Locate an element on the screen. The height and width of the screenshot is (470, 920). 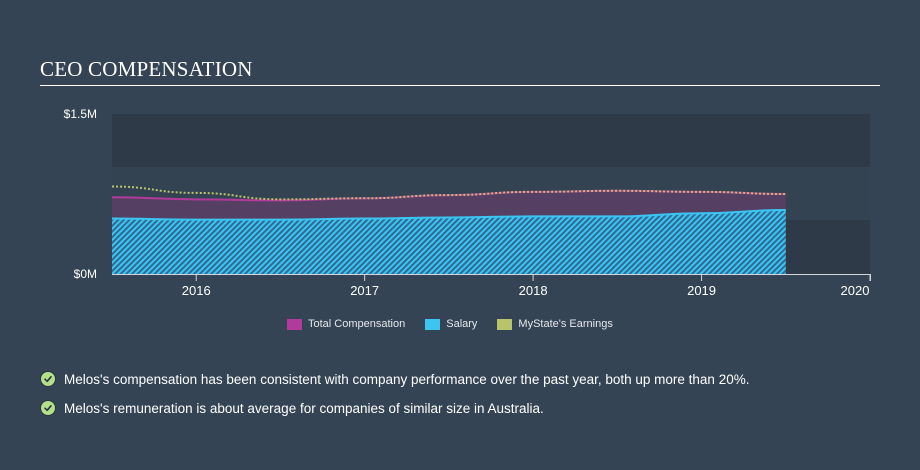
y-tick-label-top: $1.5M is located at coordinates (80, 114).